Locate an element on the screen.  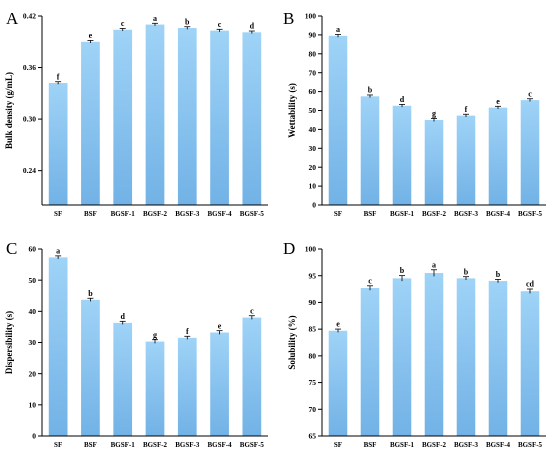
panel-letter-C: C is located at coordinates (11, 248).